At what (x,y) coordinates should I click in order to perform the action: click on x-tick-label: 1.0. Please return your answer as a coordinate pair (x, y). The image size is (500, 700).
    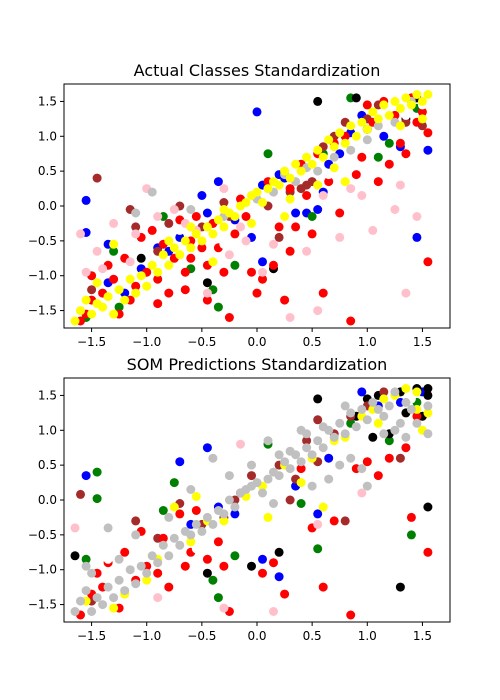
    Looking at the image, I should click on (367, 342).